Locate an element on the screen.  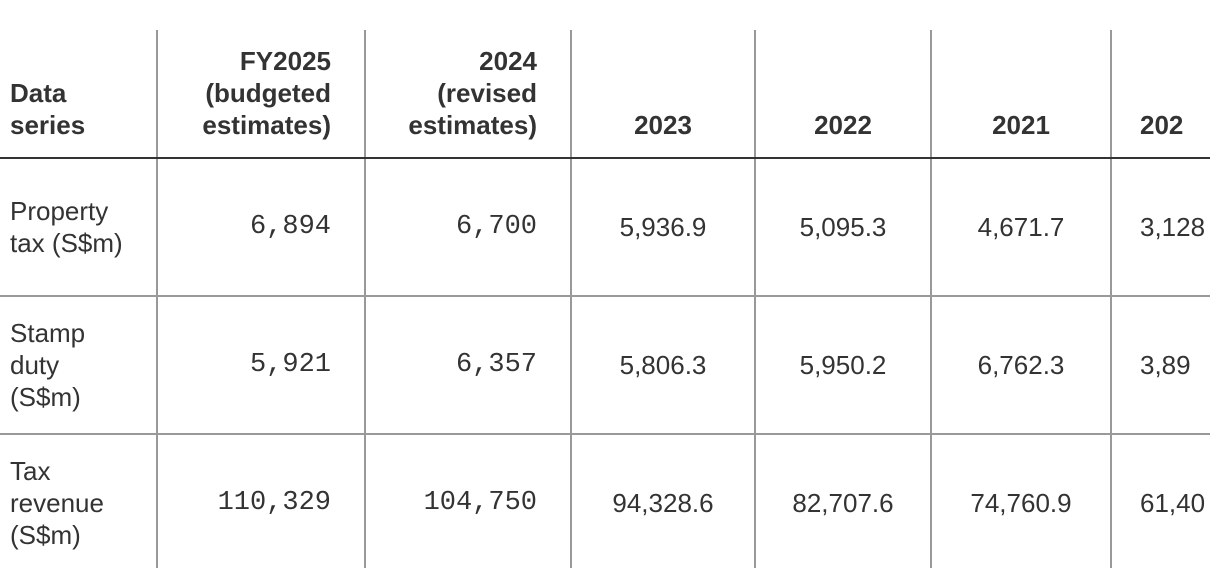
column-header: 2022 is located at coordinates (842, 94).